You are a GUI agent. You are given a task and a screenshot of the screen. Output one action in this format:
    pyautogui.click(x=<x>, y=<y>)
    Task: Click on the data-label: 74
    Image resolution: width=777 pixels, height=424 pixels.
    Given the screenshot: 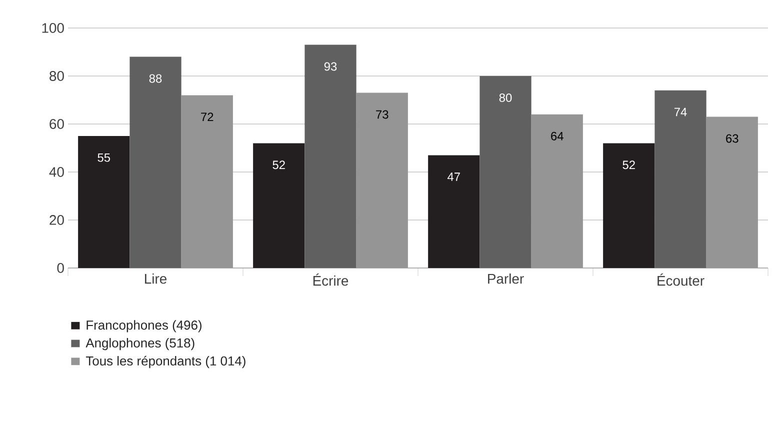 What is the action you would take?
    pyautogui.click(x=680, y=112)
    